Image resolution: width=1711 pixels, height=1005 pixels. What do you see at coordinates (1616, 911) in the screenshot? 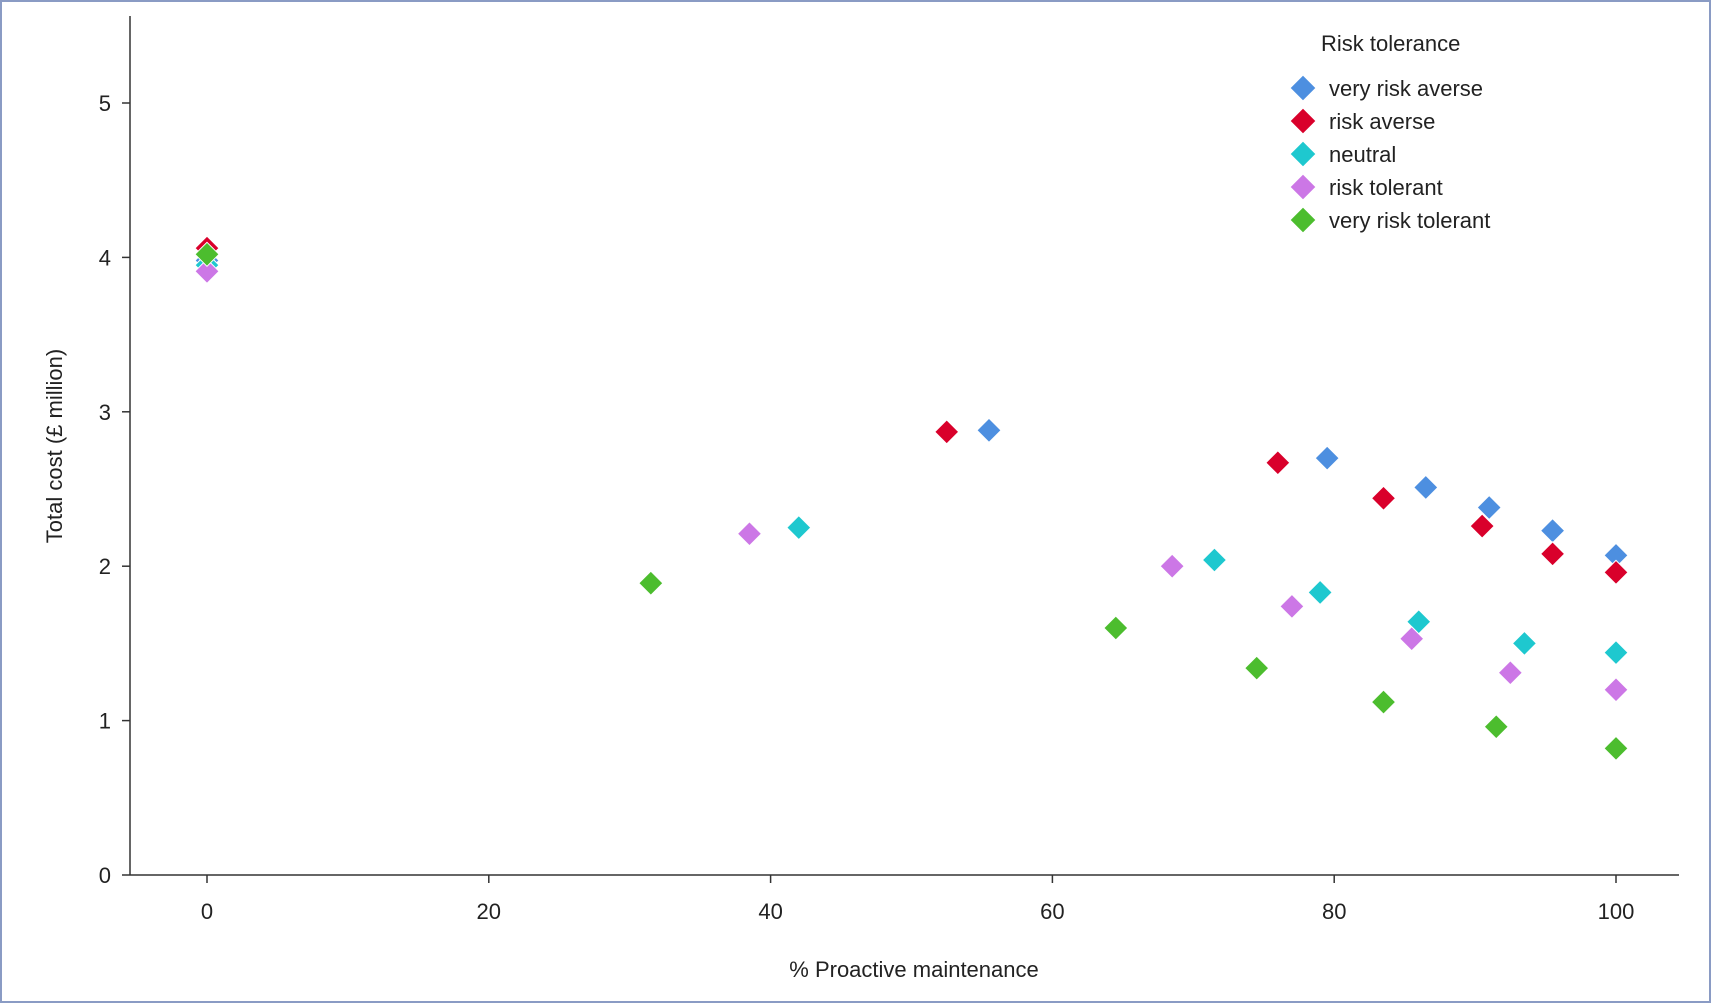
I see `x-tick-label: 100` at bounding box center [1616, 911].